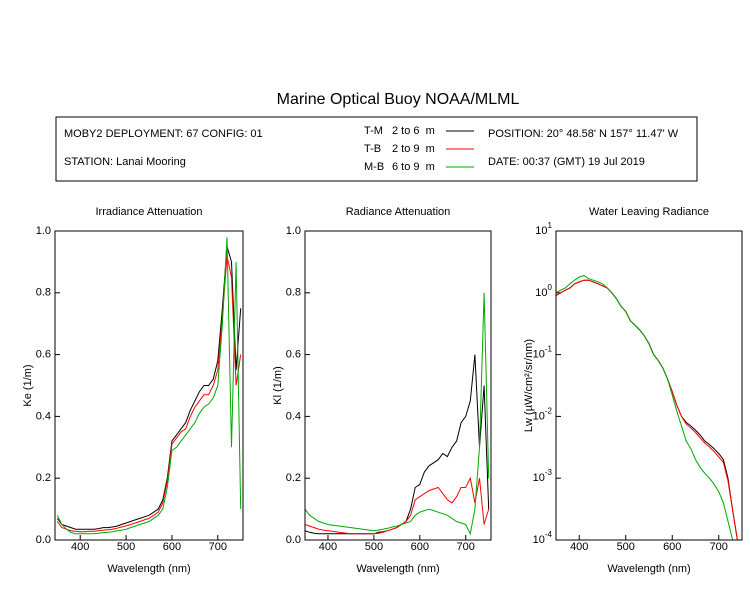 Image resolution: width=750 pixels, height=600 pixels. Describe the element at coordinates (649, 212) in the screenshot. I see `chart-title: Water Leaving Radiance` at that location.